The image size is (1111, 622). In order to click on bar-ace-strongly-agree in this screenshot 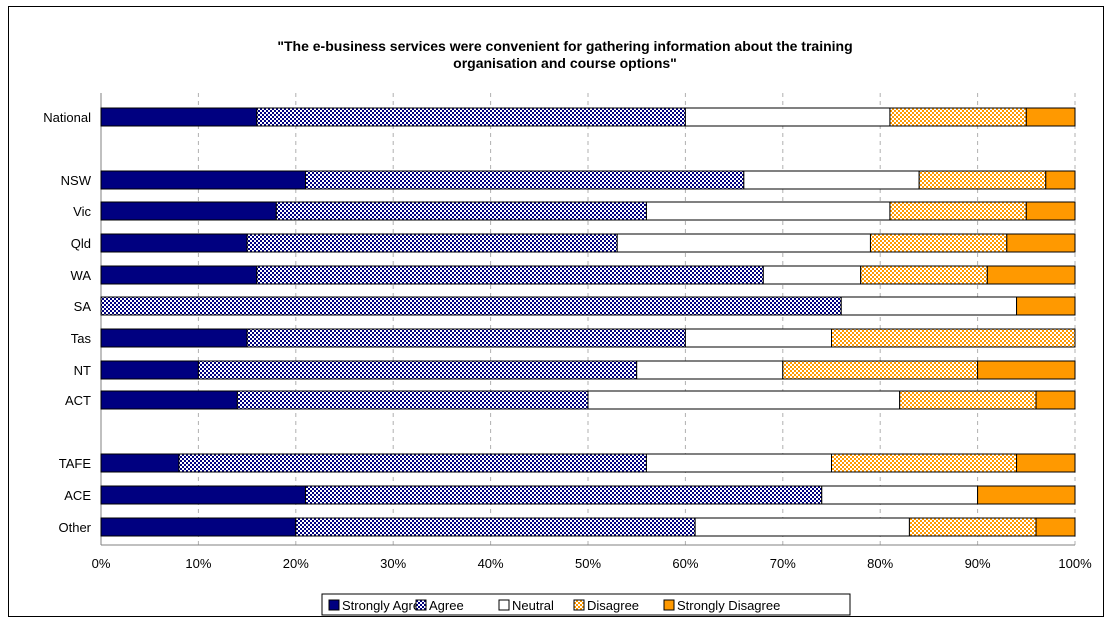, I will do `click(203, 495)`.